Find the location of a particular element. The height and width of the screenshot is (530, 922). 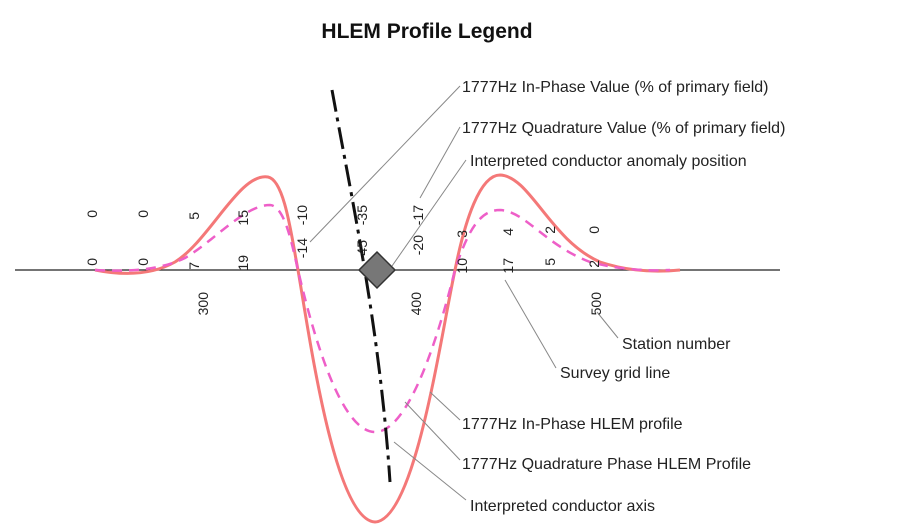

inphase-reading: 19 is located at coordinates (243, 263).